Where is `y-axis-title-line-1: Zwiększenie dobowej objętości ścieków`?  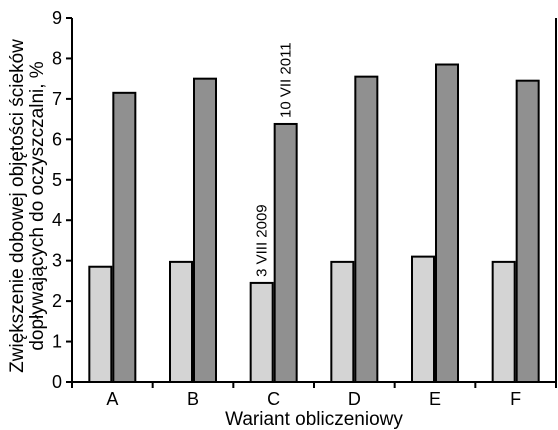 y-axis-title-line-1: Zwiększenie dobowej objętości ścieków is located at coordinates (17, 206).